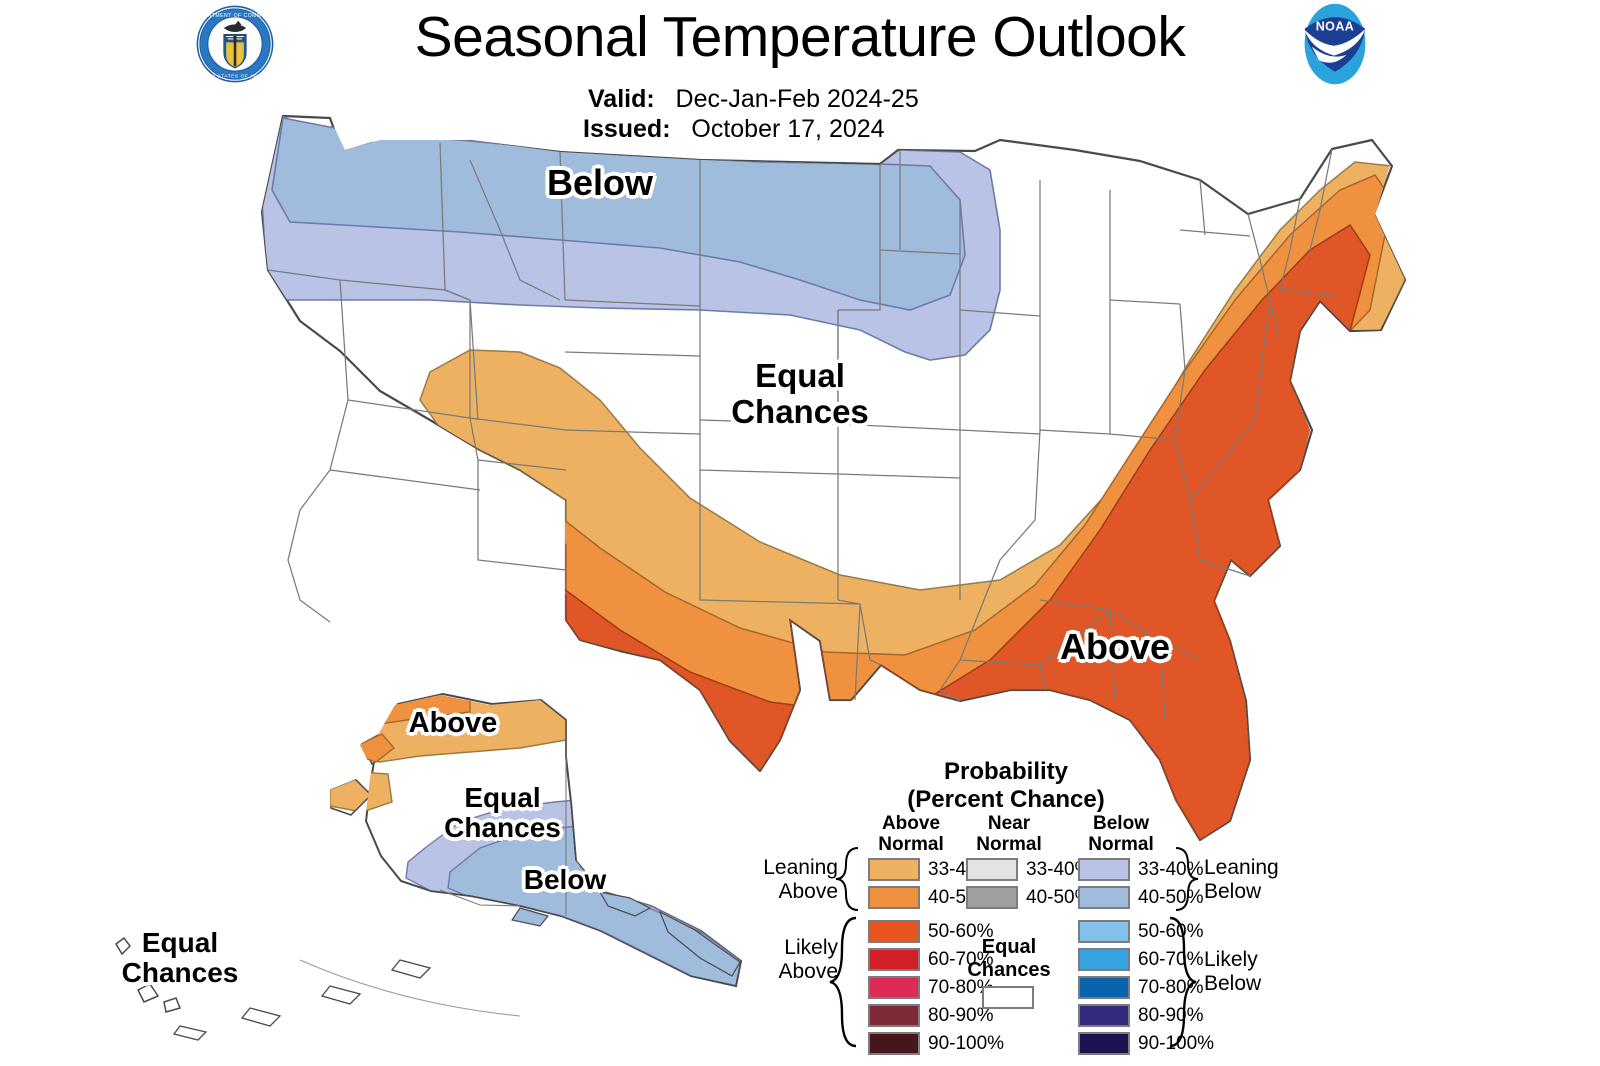 The image size is (1600, 1066). I want to click on legend-column-header-below-normal: Below Normal, so click(1121, 834).